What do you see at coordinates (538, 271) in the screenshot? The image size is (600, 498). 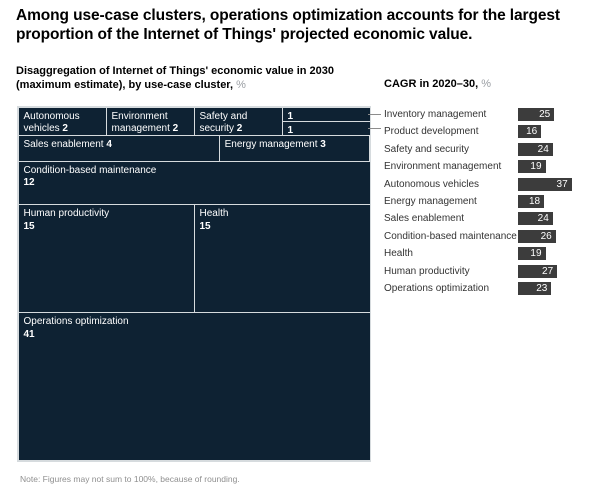 I see `cagr-bar: 27` at bounding box center [538, 271].